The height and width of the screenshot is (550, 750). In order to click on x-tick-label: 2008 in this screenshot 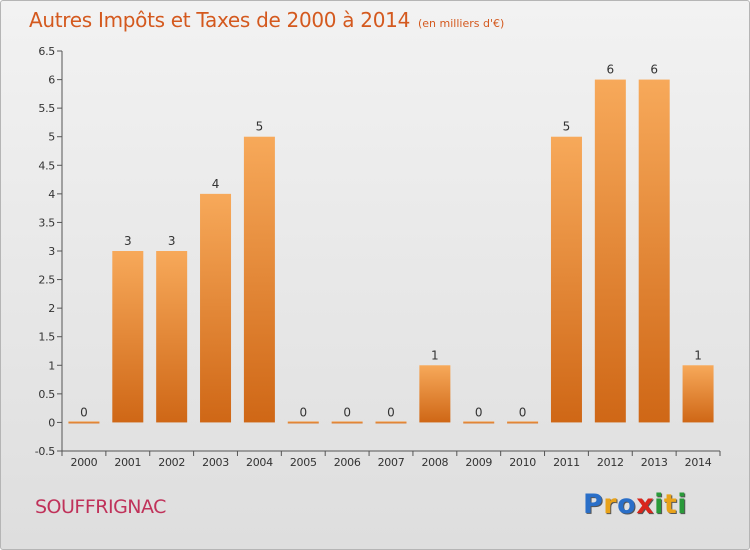, I will do `click(434, 462)`.